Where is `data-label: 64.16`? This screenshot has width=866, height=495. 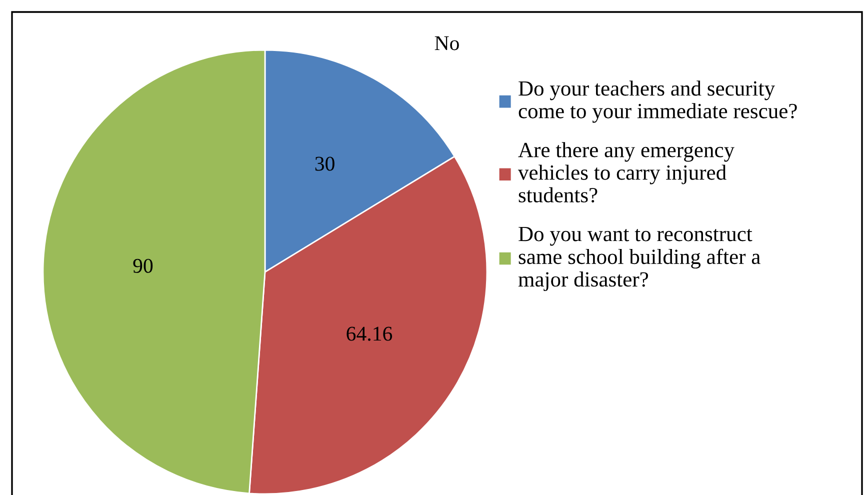 data-label: 64.16 is located at coordinates (369, 333).